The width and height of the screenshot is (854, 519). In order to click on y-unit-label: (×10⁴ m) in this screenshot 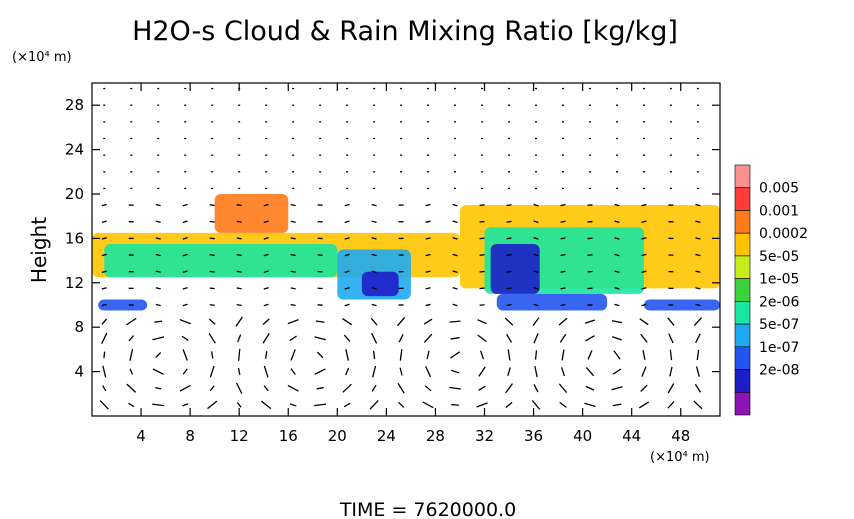, I will do `click(42, 57)`.